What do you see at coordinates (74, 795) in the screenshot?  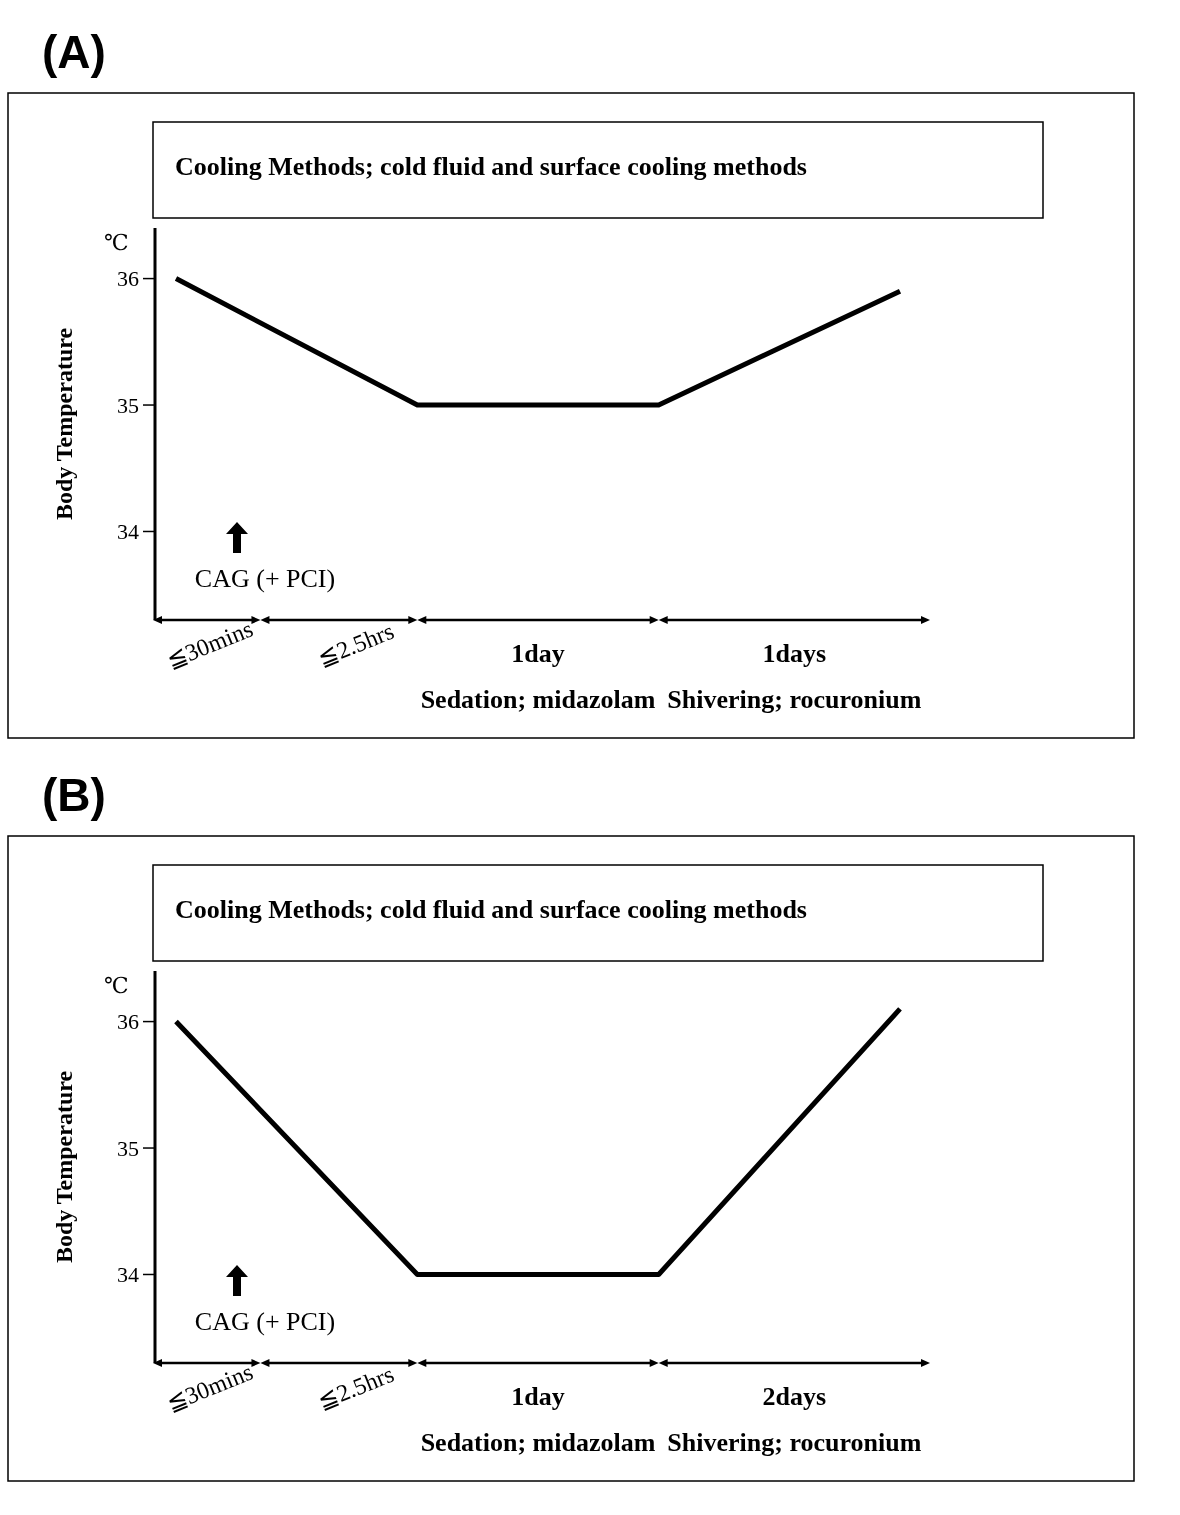 I see `chart-title: (B)` at bounding box center [74, 795].